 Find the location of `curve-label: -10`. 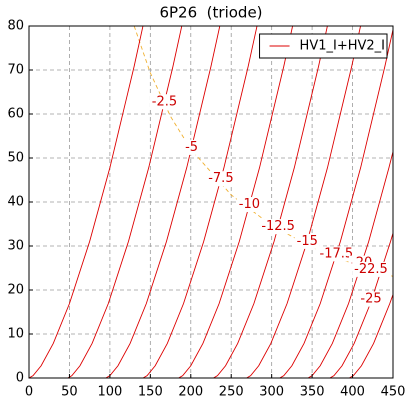

curve-label: -10 is located at coordinates (249, 204).